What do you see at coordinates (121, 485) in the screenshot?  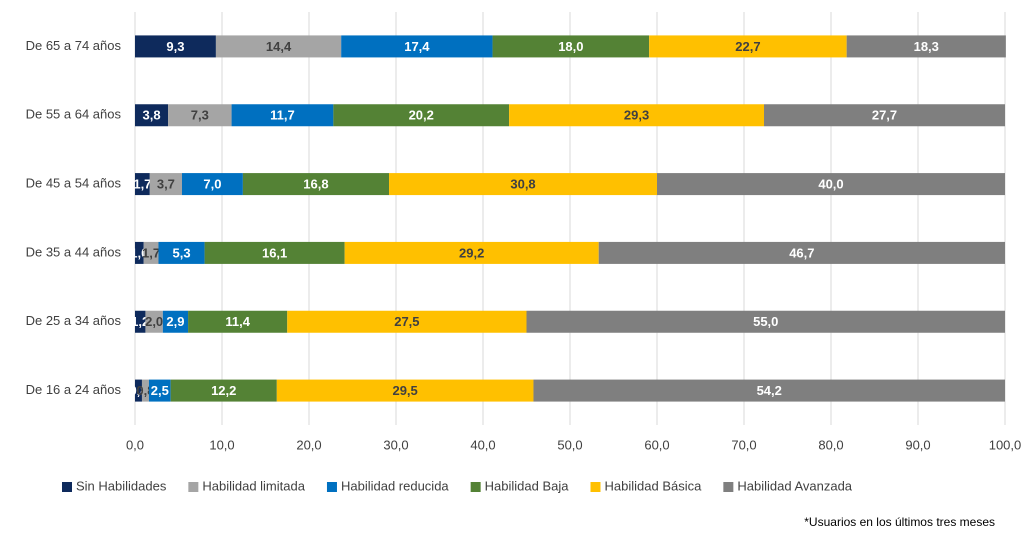 I see `legend-label: Sin Habilidades` at bounding box center [121, 485].